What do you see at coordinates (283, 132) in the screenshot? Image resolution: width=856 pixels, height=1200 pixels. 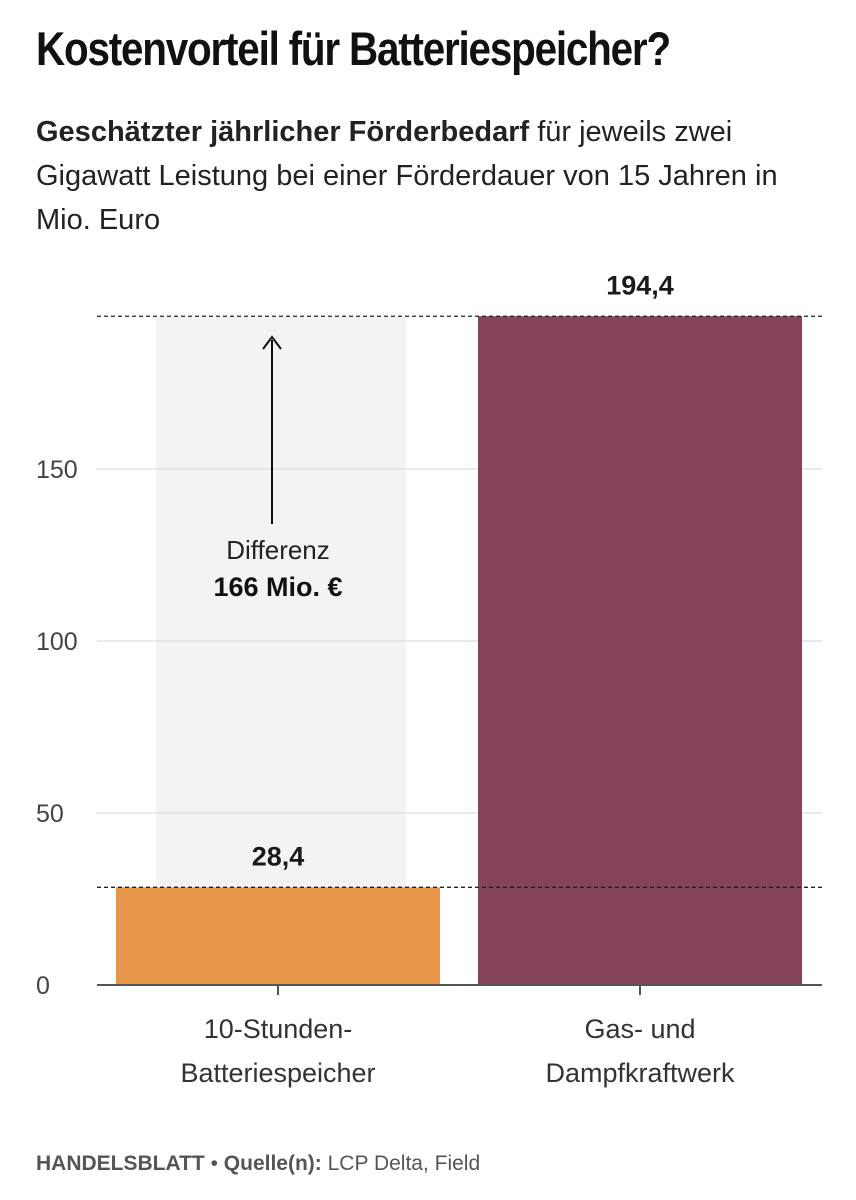 I see `subtitle-bold: Geschätzter jährlicher Förderbedarf` at bounding box center [283, 132].